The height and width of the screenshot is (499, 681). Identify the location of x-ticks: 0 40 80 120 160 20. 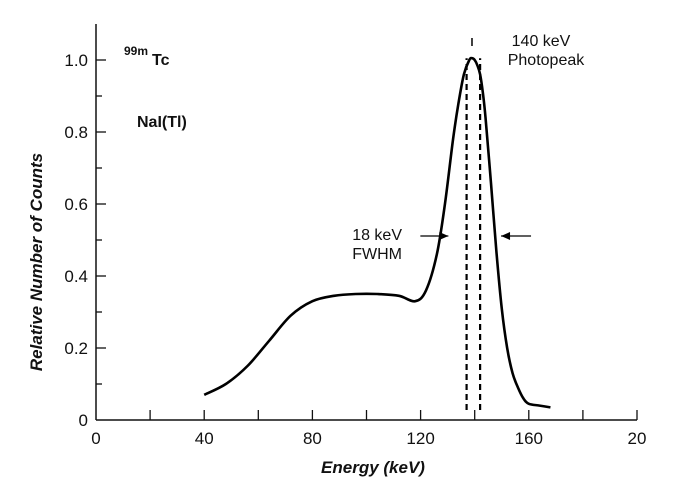
(368, 429).